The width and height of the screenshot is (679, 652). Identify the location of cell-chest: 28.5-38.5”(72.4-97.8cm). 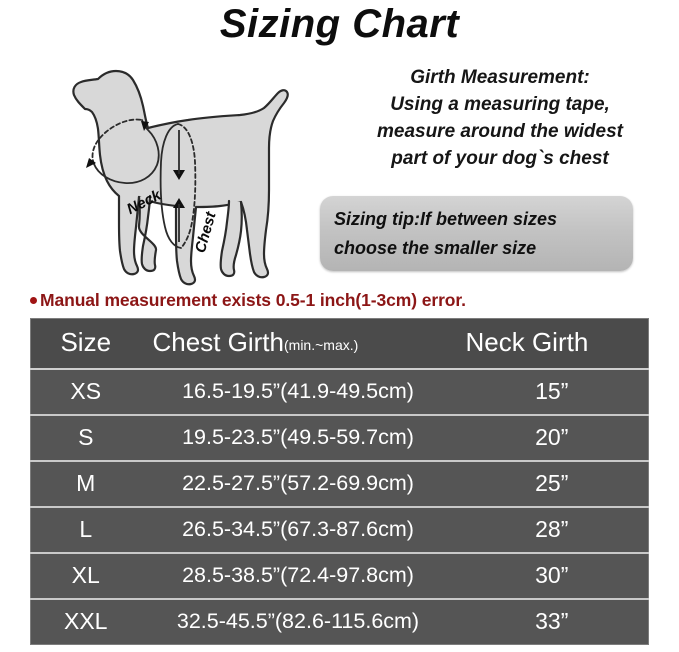
(298, 576).